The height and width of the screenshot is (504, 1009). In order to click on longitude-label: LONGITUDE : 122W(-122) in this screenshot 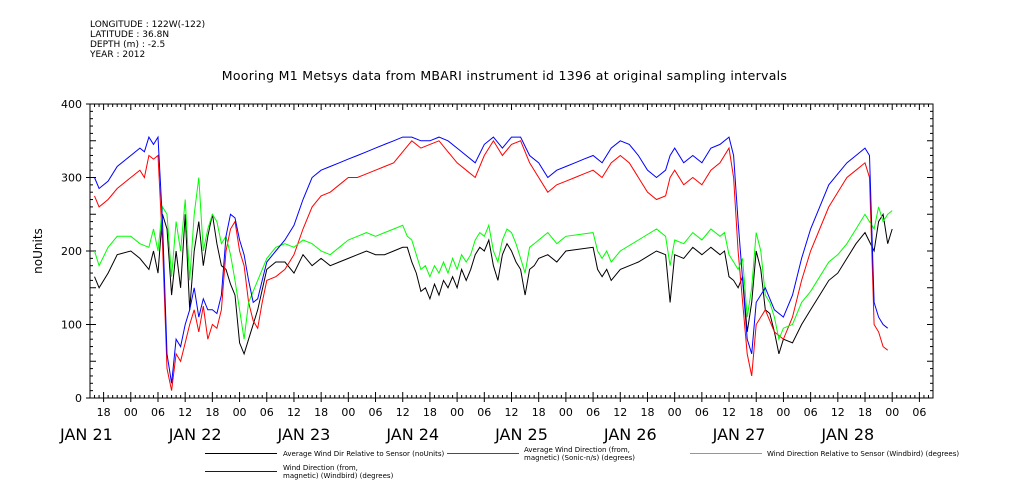, I will do `click(148, 25)`.